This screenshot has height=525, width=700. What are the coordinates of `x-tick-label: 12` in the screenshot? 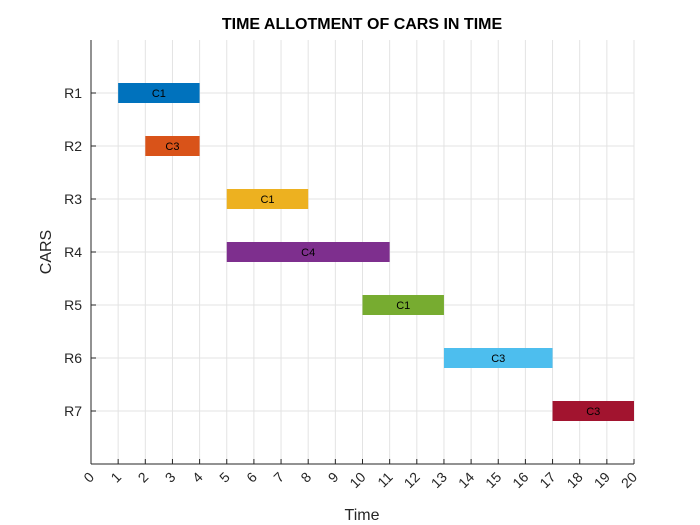 It's located at (412, 480).